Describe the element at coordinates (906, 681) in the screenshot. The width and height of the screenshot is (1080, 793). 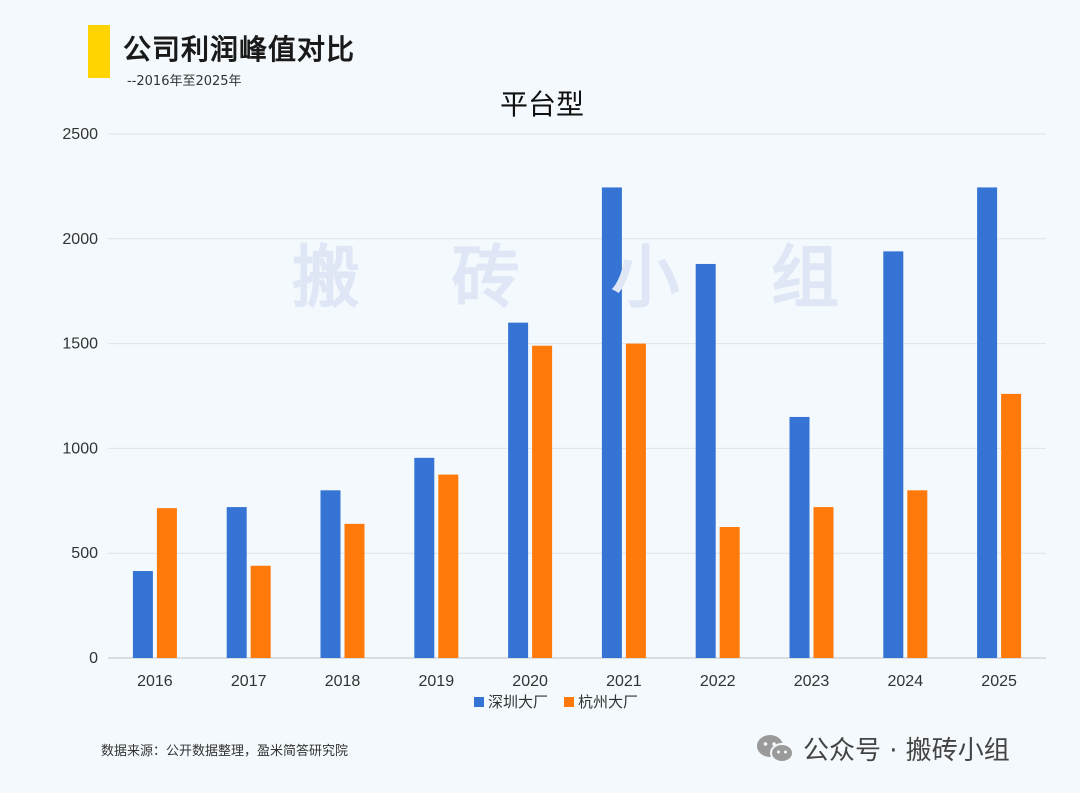
I see `x-tick-label: 2024` at that location.